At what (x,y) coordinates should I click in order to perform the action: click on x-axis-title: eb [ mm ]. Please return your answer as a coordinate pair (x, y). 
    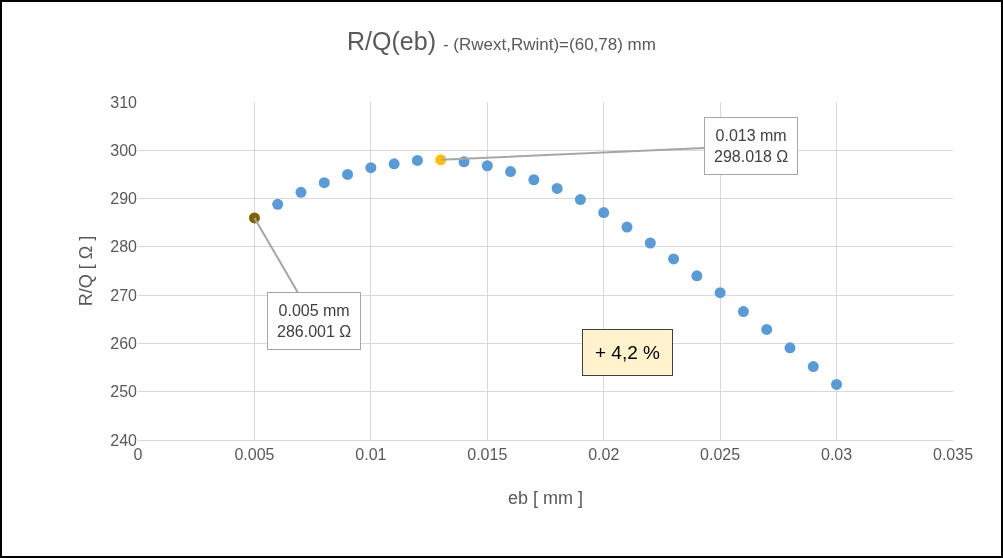
    Looking at the image, I should click on (545, 498).